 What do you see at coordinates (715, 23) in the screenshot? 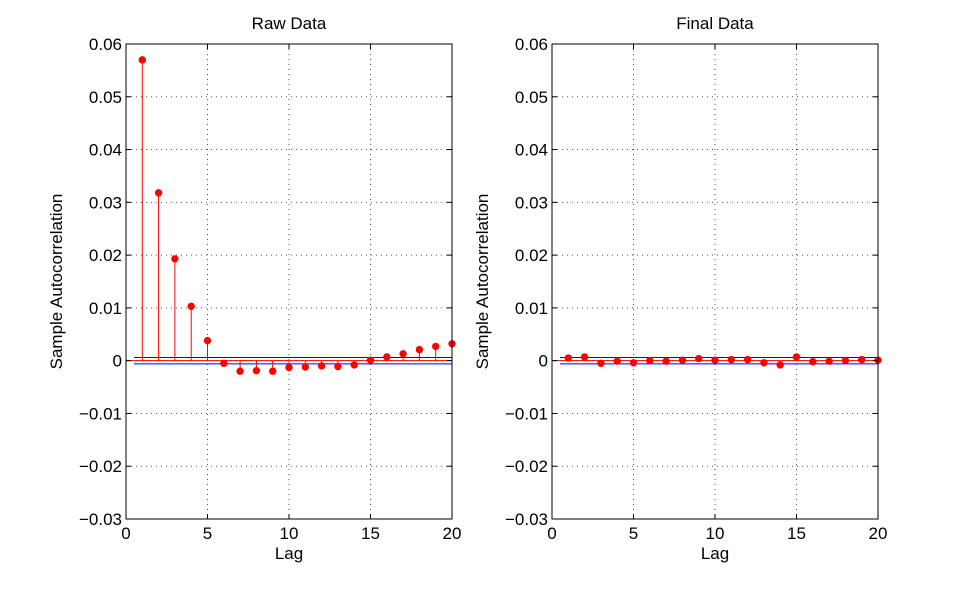
I see `chart-title: Final Data` at bounding box center [715, 23].